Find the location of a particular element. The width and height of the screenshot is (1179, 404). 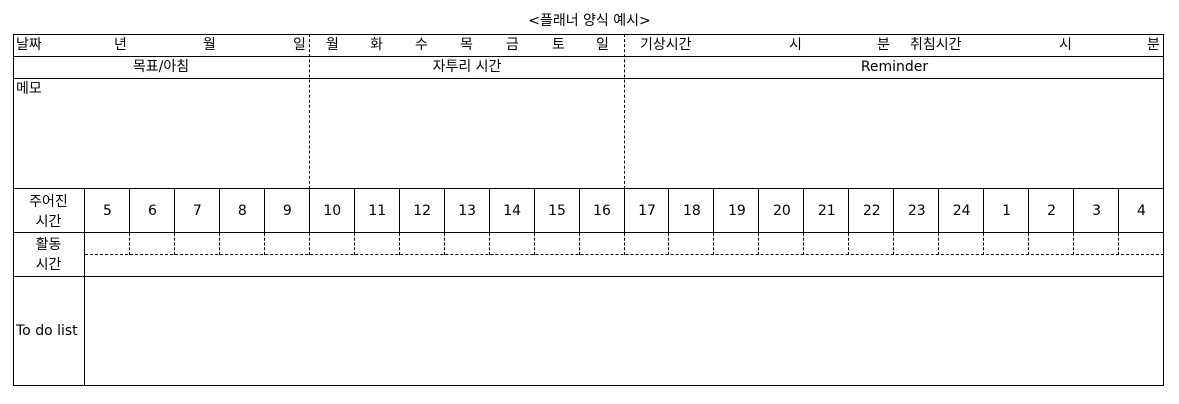

reflection-section-title: 자투리 시간 is located at coordinates (467, 67).